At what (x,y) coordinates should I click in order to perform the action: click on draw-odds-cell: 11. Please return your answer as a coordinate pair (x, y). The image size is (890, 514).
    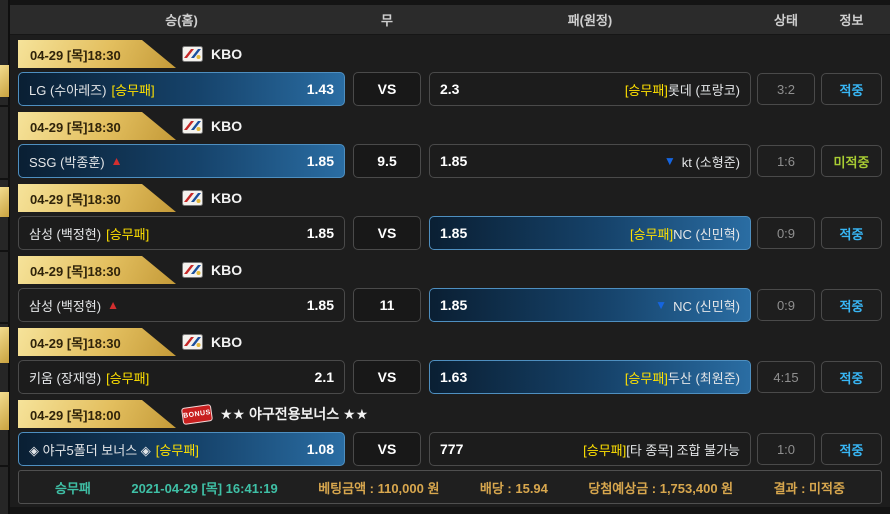
    Looking at the image, I should click on (387, 305).